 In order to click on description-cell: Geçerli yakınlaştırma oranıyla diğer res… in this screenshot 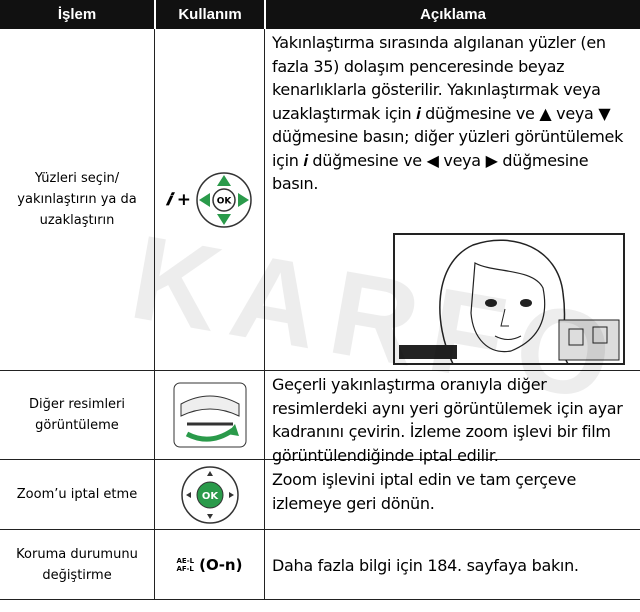, I will do `click(452, 418)`.